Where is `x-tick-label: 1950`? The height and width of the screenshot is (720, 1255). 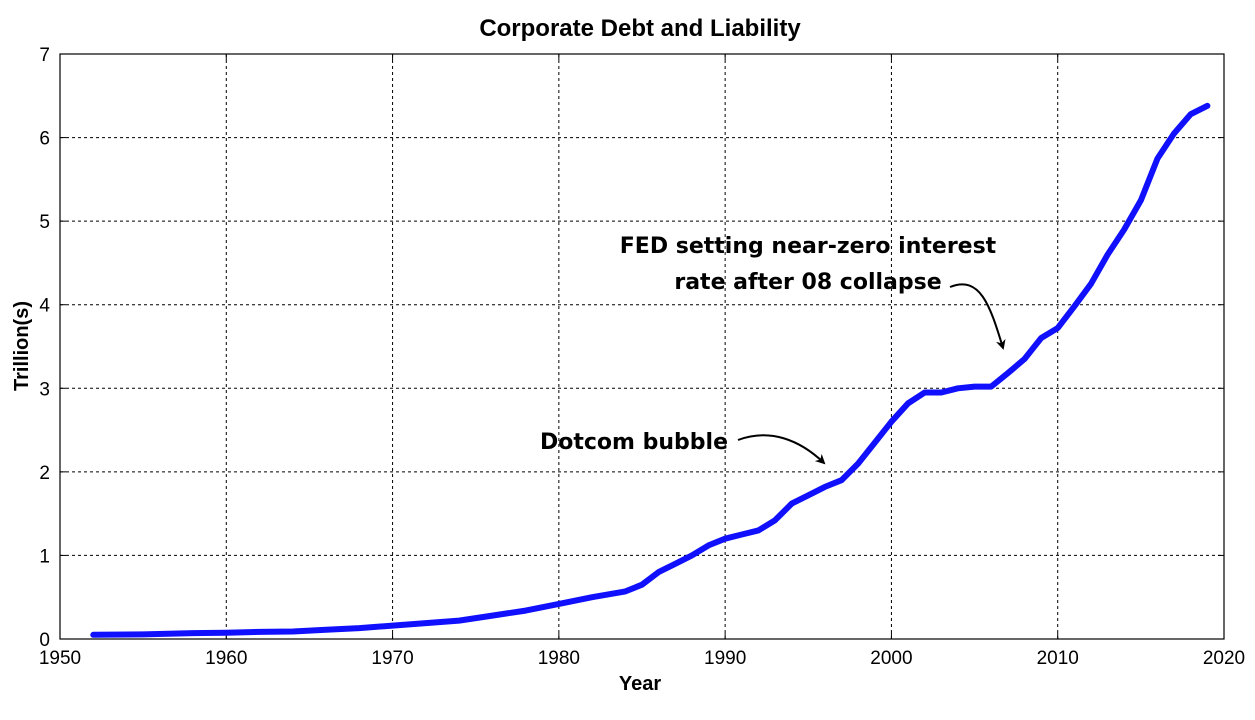 x-tick-label: 1950 is located at coordinates (60, 658).